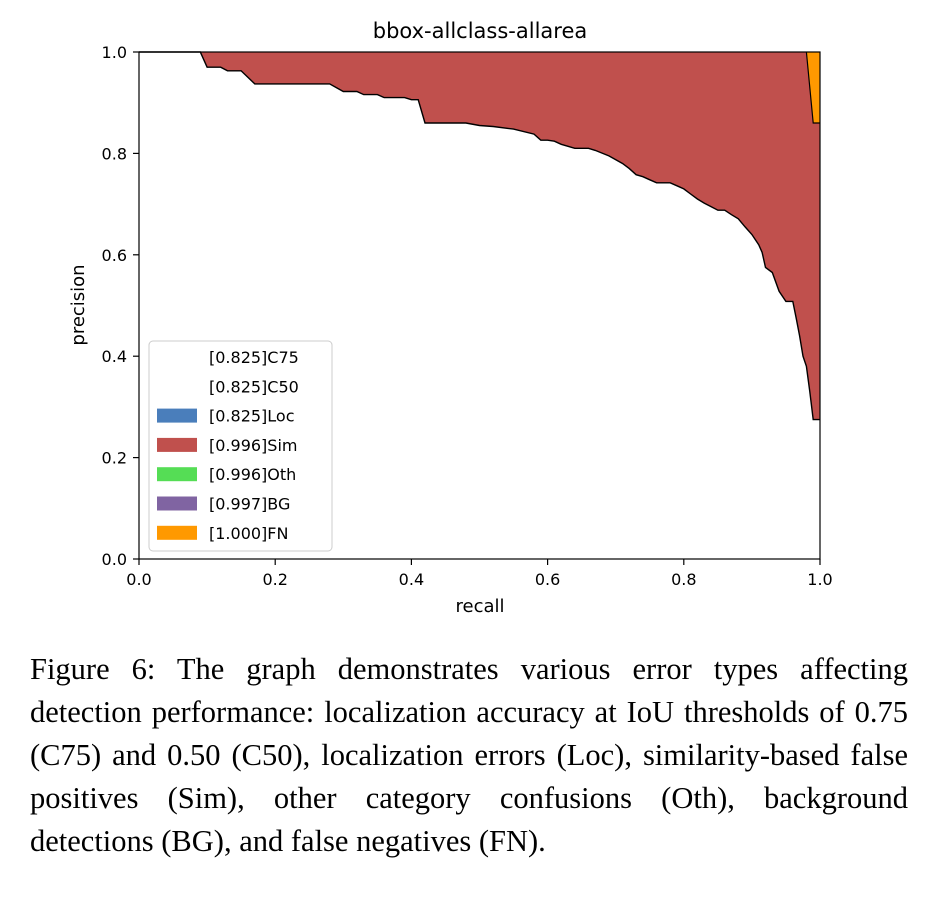 The image size is (938, 913). I want to click on chart-title: bbox-allclass-allarea, so click(480, 31).